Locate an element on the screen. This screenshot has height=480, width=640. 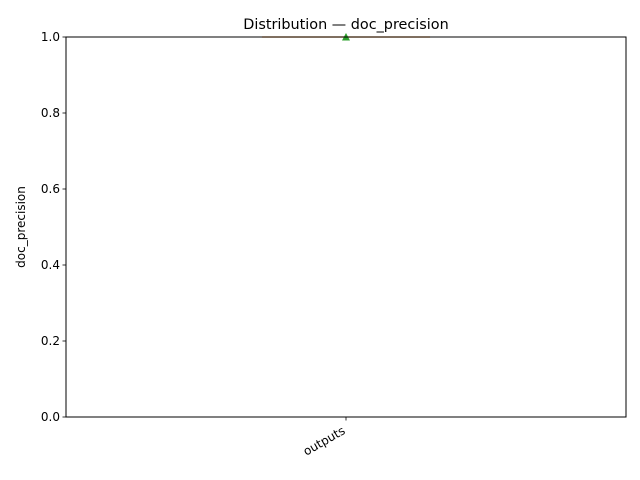
y-tick-label: 1.0 is located at coordinates (50, 37).